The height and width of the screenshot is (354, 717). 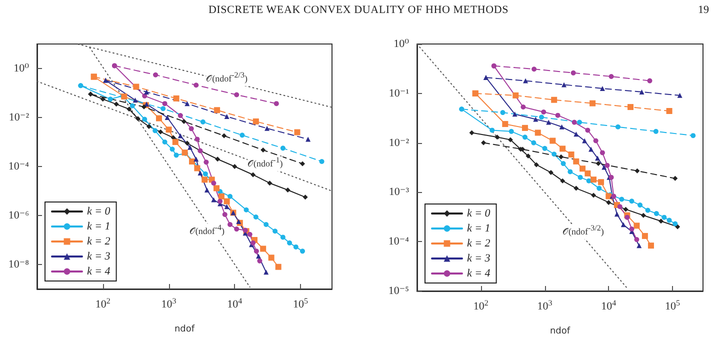 I want to click on y-tick-label: 10⁻⁶, so click(x=19, y=216).